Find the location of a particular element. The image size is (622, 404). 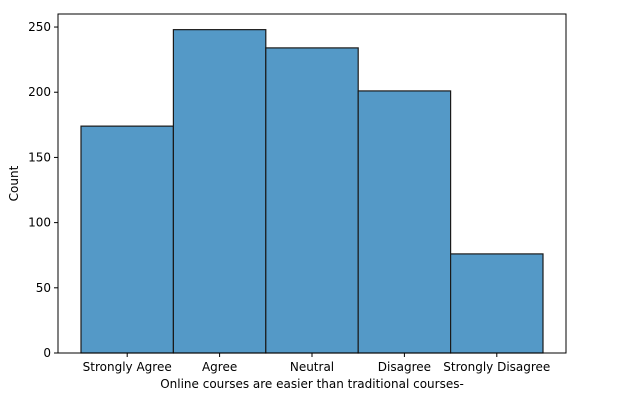

x-tick-label: Strongly Agree is located at coordinates (127, 367).